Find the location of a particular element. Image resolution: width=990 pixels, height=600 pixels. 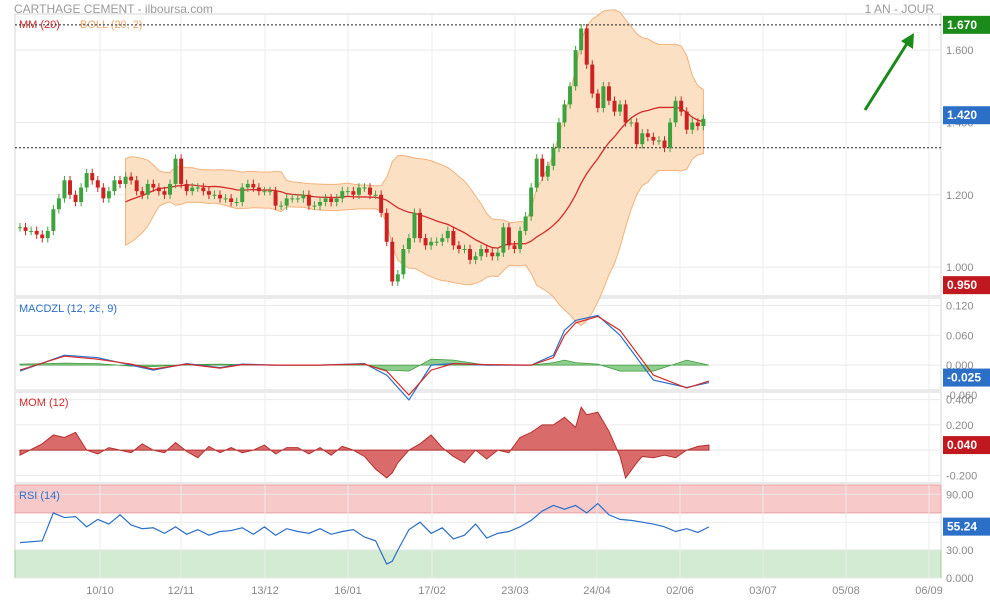

value-label: 1.420 is located at coordinates (962, 115).